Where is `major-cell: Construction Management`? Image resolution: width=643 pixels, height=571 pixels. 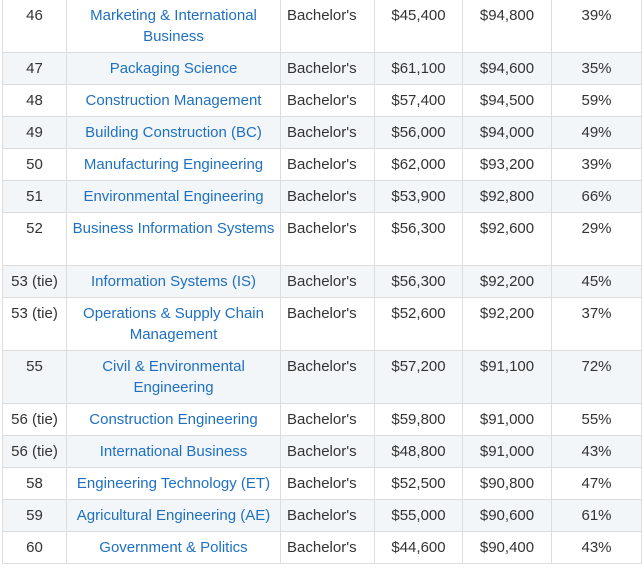
major-cell: Construction Management is located at coordinates (173, 100).